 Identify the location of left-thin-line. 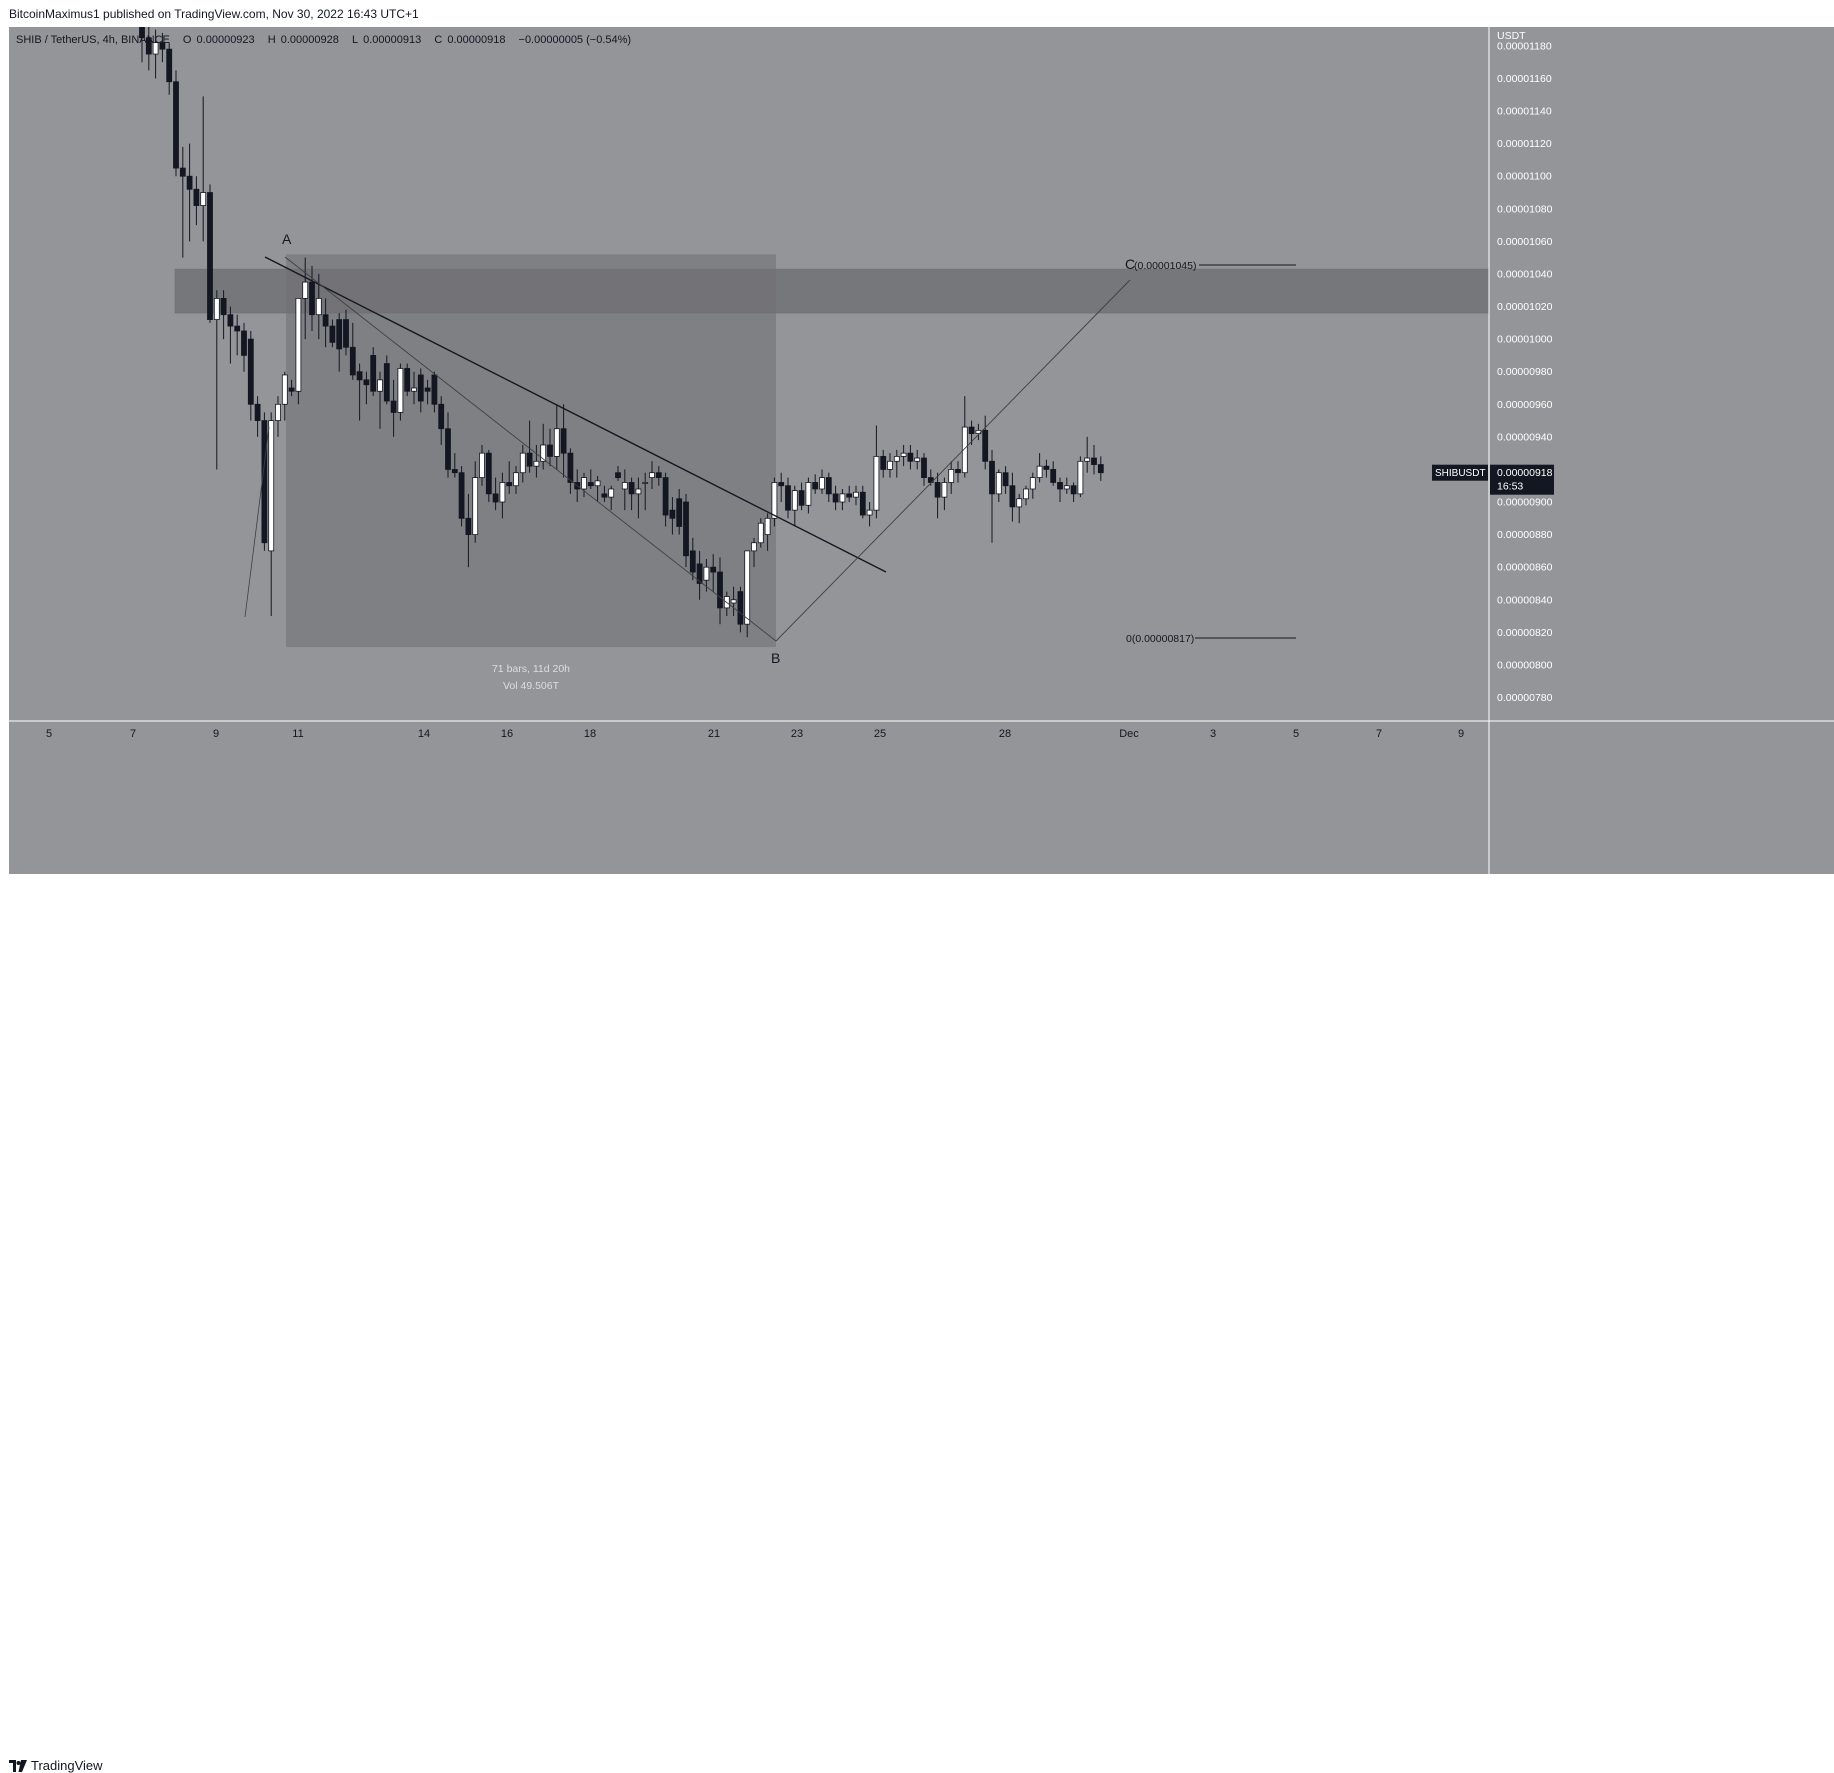
(257, 522).